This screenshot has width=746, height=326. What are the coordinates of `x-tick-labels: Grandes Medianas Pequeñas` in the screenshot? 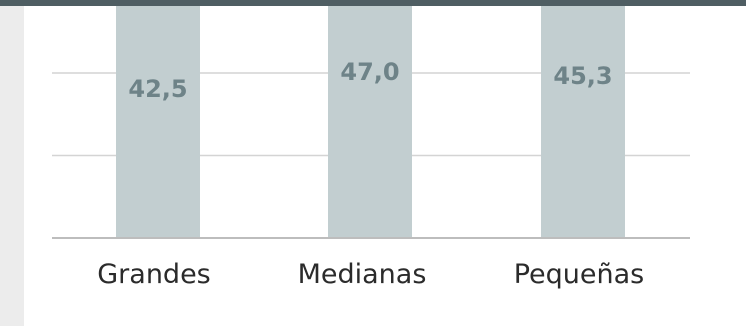 It's located at (370, 274).